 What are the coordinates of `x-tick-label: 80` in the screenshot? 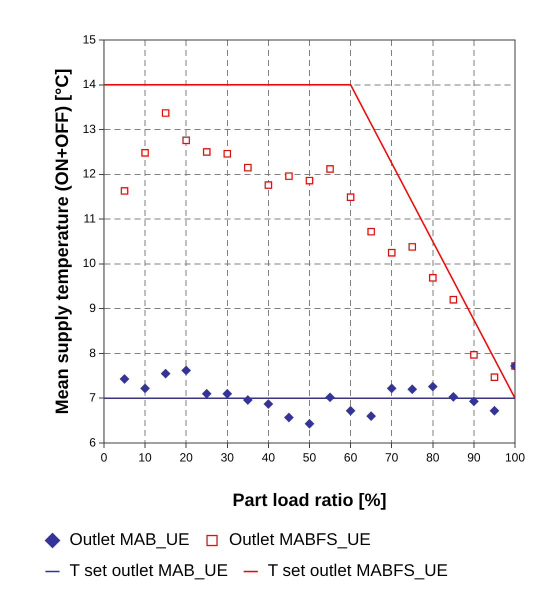 It's located at (433, 457).